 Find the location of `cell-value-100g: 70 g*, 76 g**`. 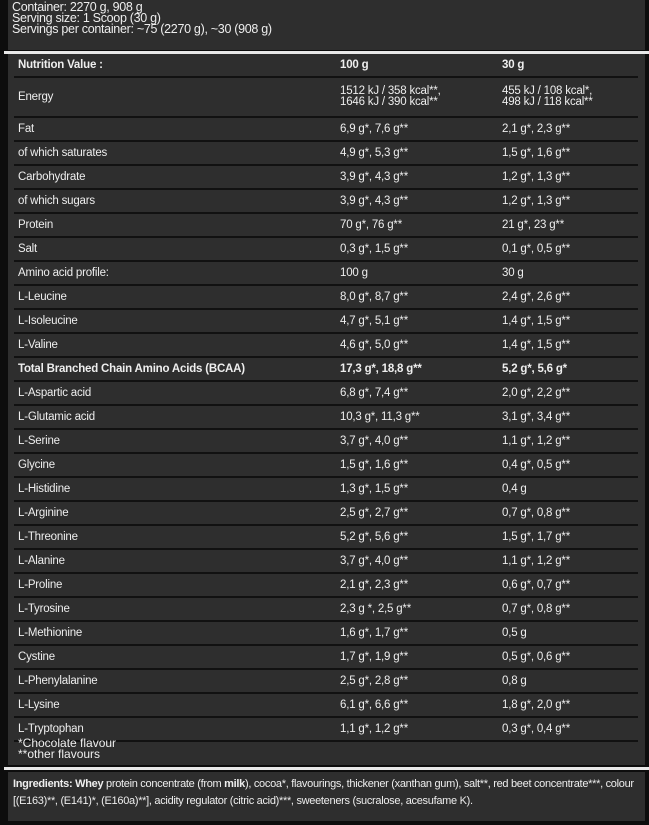

cell-value-100g: 70 g*, 76 g** is located at coordinates (417, 225).